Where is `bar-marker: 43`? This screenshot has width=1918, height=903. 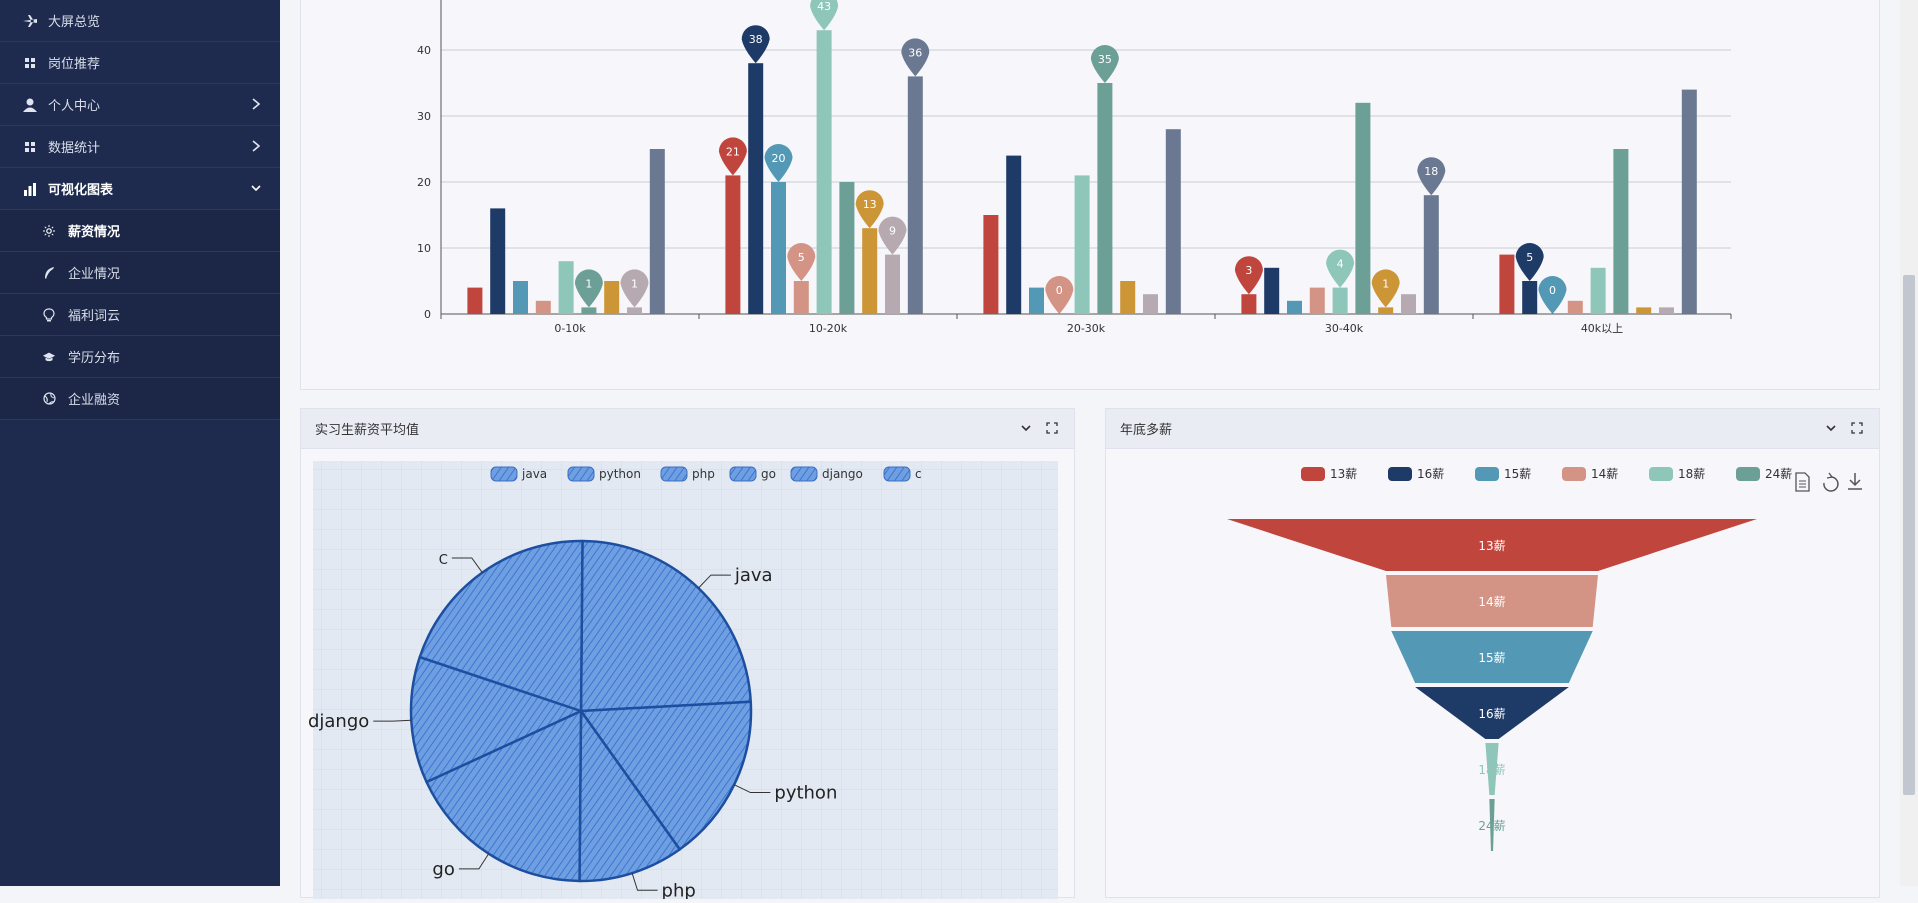
bar-marker: 43 is located at coordinates (824, 15).